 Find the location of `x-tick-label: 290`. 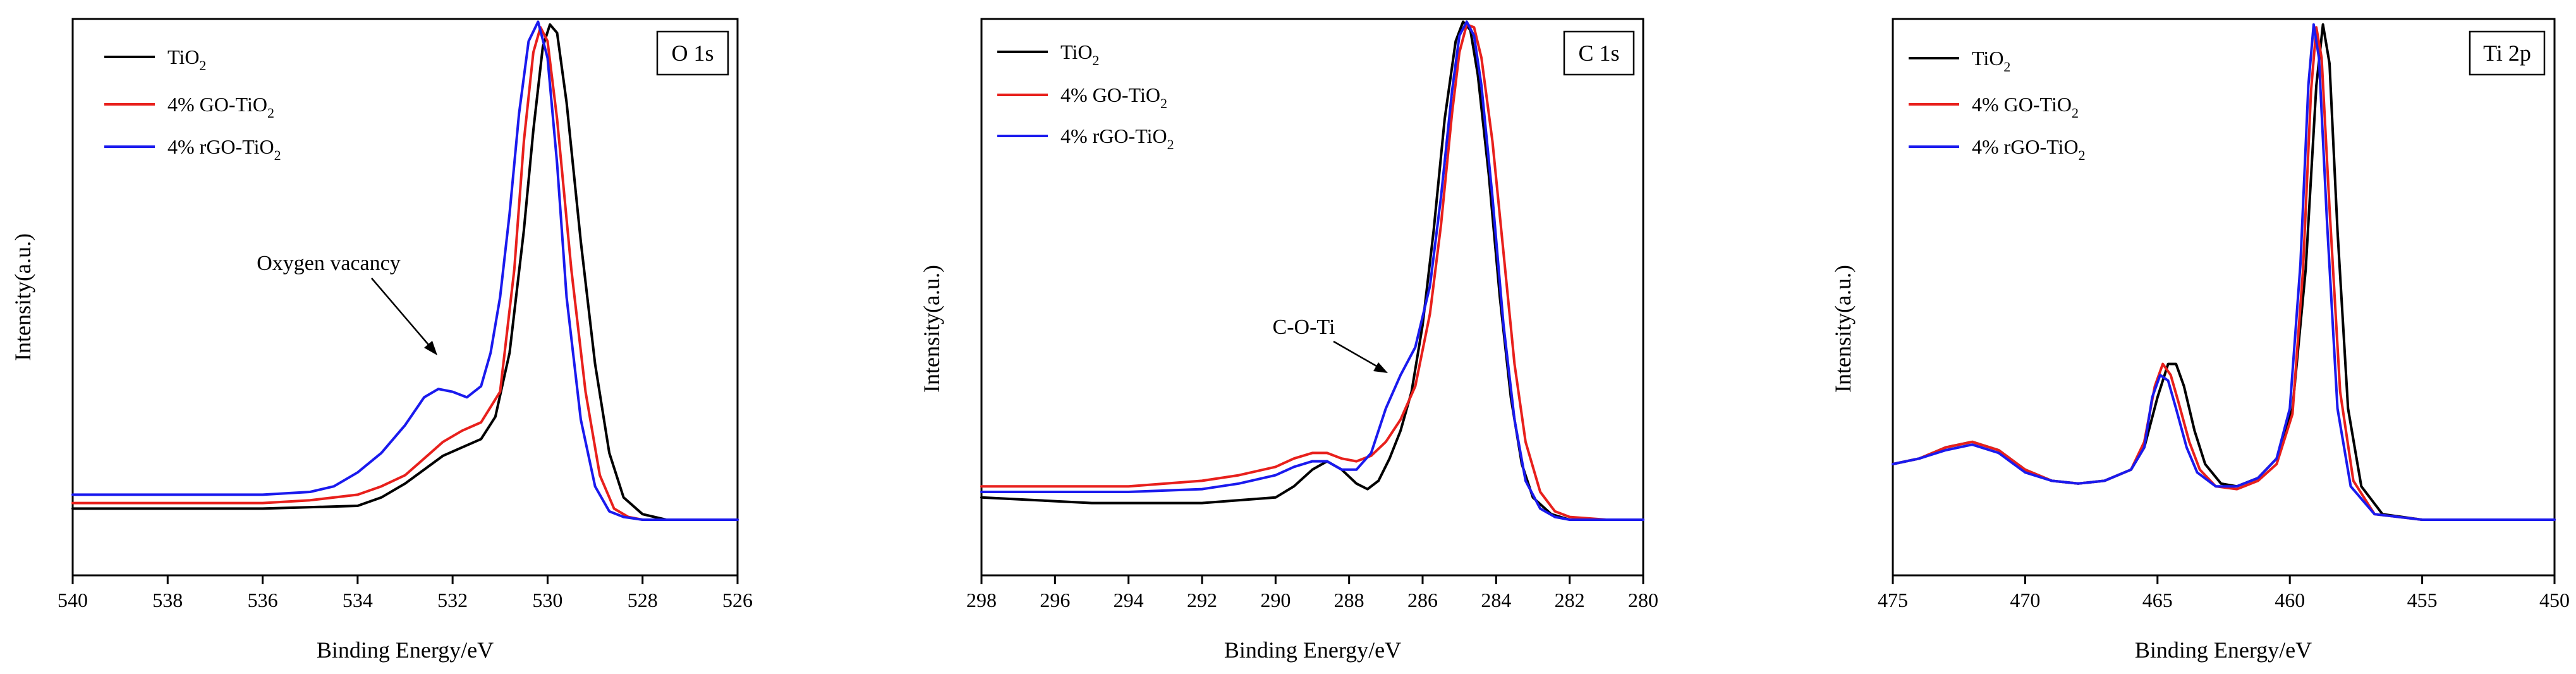

x-tick-label: 290 is located at coordinates (1275, 600).